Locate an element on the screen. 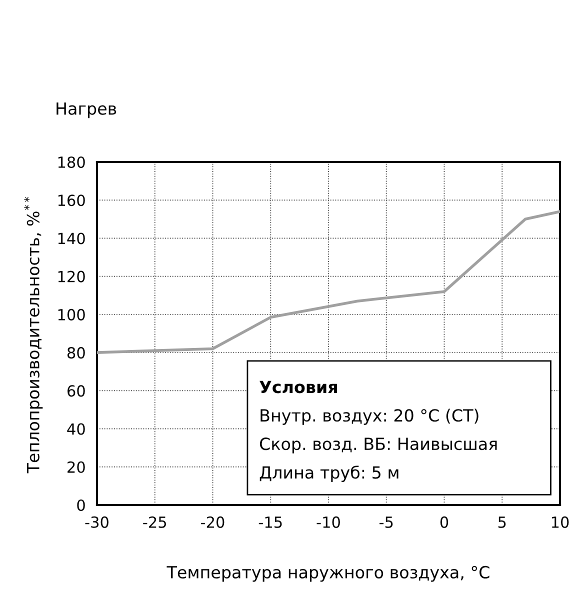 Image resolution: width=570 pixels, height=590 pixels. x-axis-title: Температура наружного воздуха, °C is located at coordinates (328, 574).